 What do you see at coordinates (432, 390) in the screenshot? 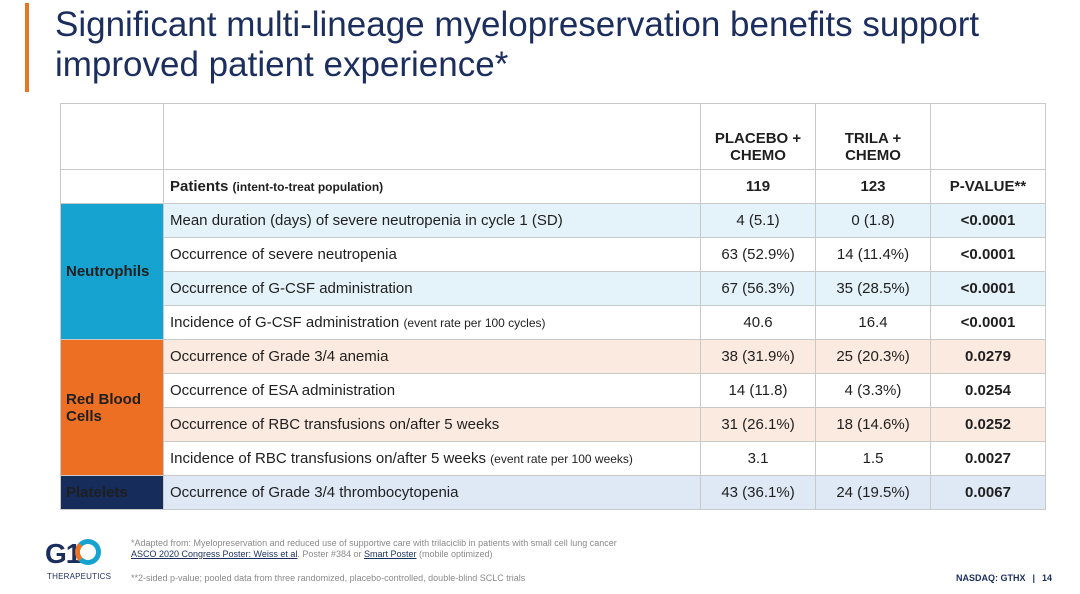
I see `row-label: Occurrence of ESA administration` at bounding box center [432, 390].